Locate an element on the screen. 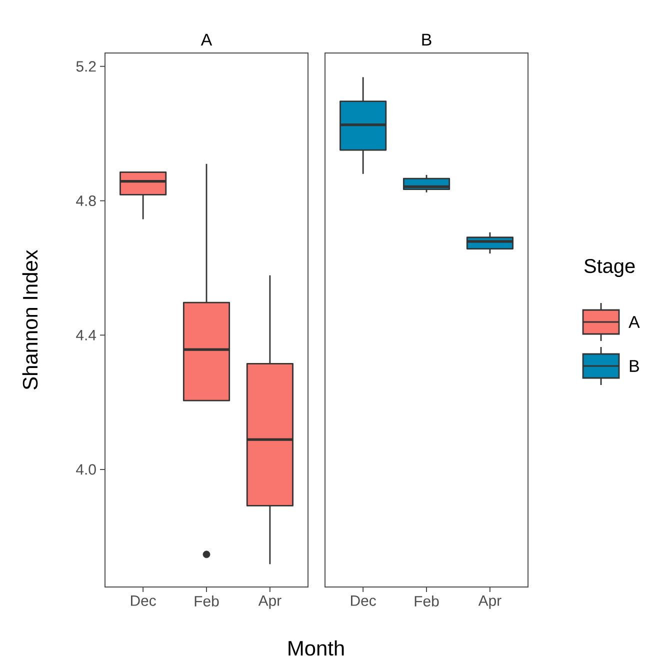  x-axis-title: Month is located at coordinates (316, 648).